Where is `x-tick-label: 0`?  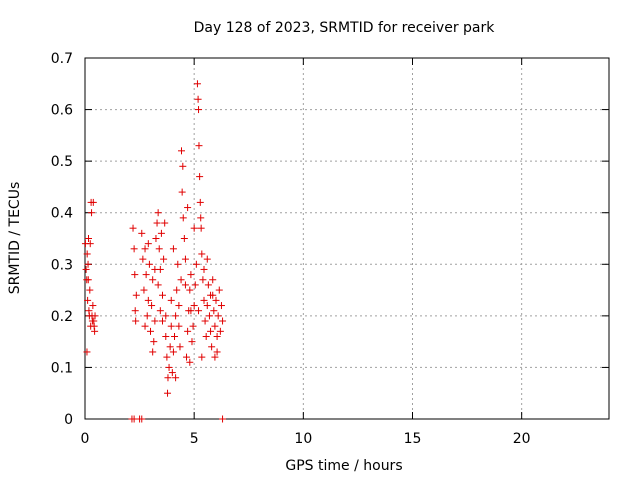
x-tick-label: 0 is located at coordinates (85, 439).